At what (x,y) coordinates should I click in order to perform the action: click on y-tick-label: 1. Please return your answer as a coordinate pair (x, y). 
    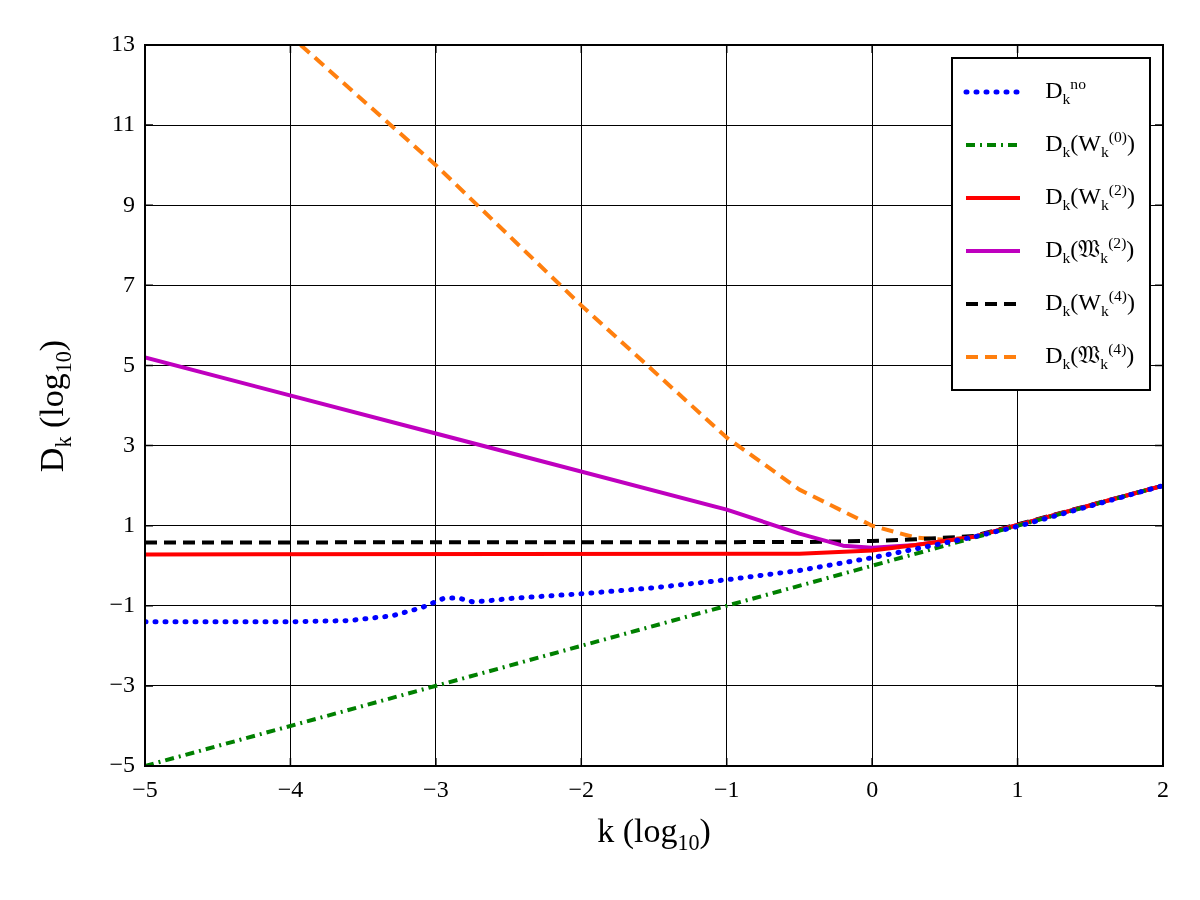
    Looking at the image, I should click on (129, 523).